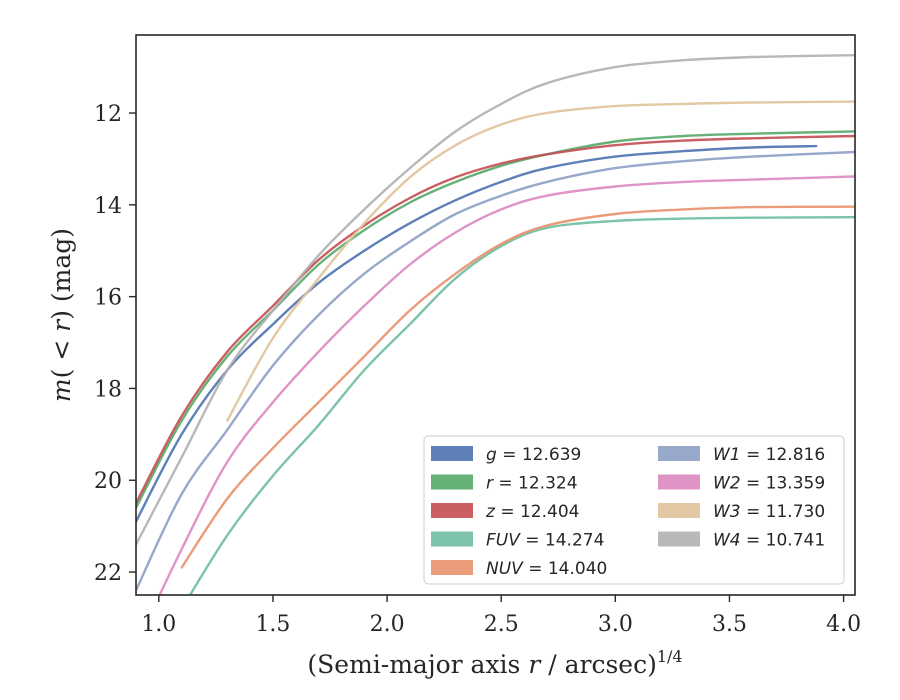  I want to click on y-tick-label: 14, so click(108, 206).